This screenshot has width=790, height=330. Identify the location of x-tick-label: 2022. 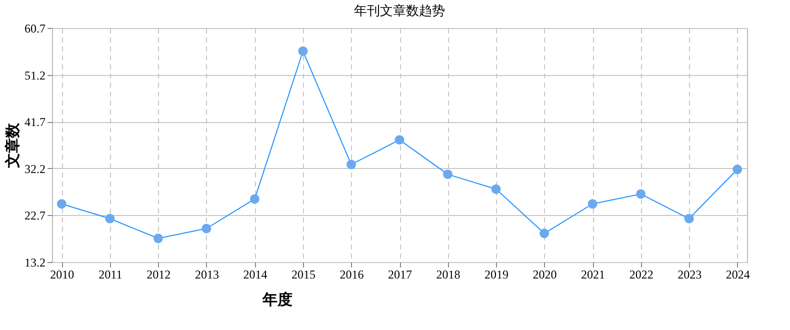
(641, 275).